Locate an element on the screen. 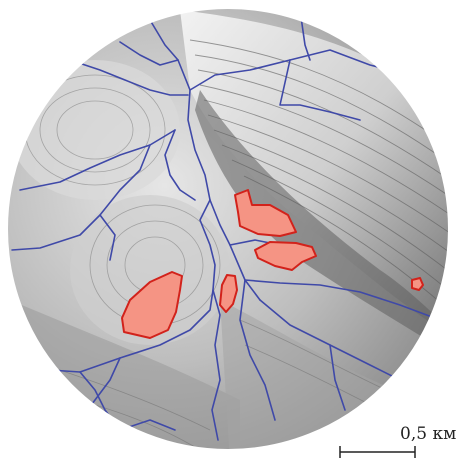 This screenshot has height=464, width=469. main-stream is located at coordinates (205, 160).